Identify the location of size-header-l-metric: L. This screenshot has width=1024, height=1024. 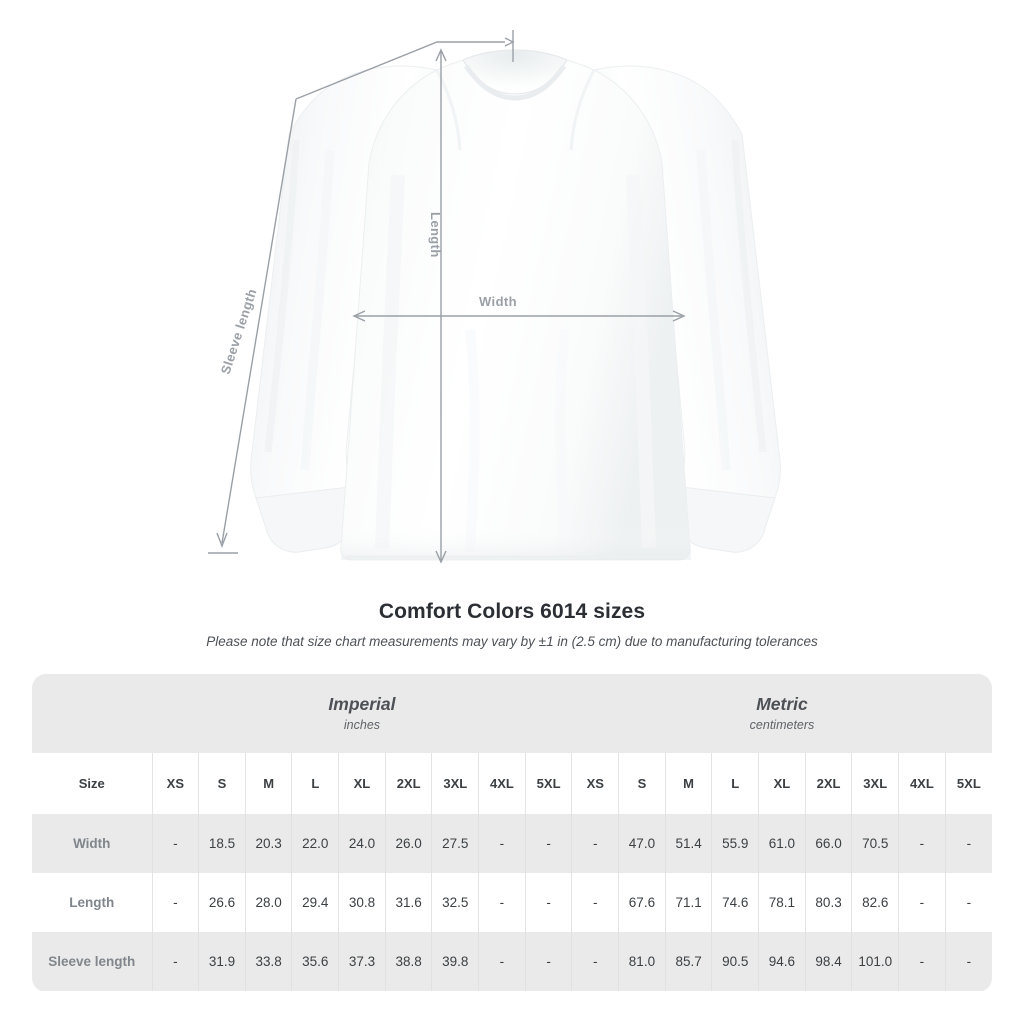
(735, 783).